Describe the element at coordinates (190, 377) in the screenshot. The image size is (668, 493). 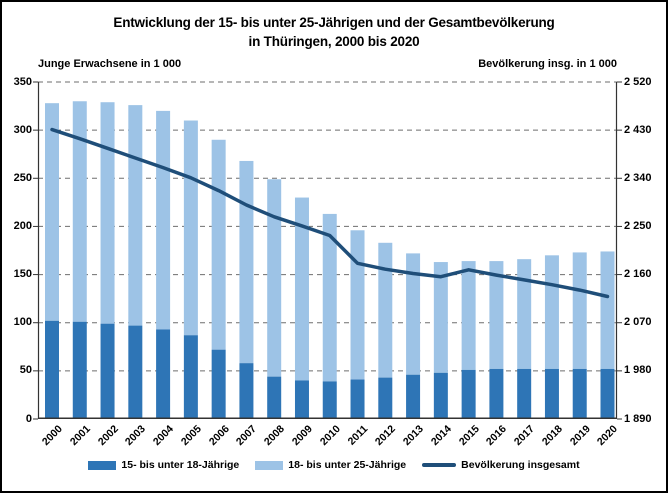
I see `bar-15-18-2005` at that location.